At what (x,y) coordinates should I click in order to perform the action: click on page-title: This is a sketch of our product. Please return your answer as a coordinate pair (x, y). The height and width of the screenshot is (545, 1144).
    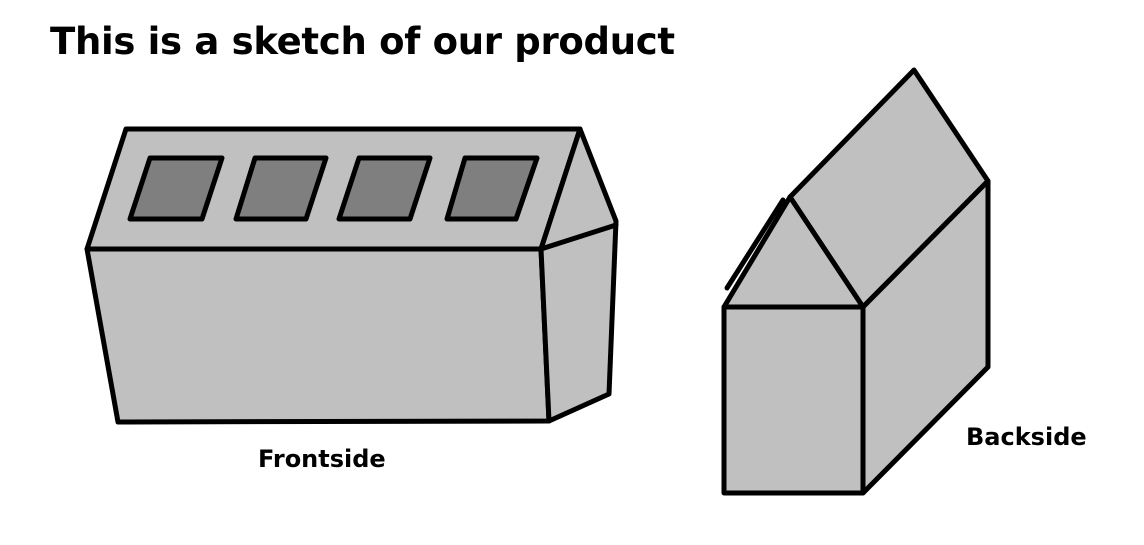
    Looking at the image, I should click on (362, 41).